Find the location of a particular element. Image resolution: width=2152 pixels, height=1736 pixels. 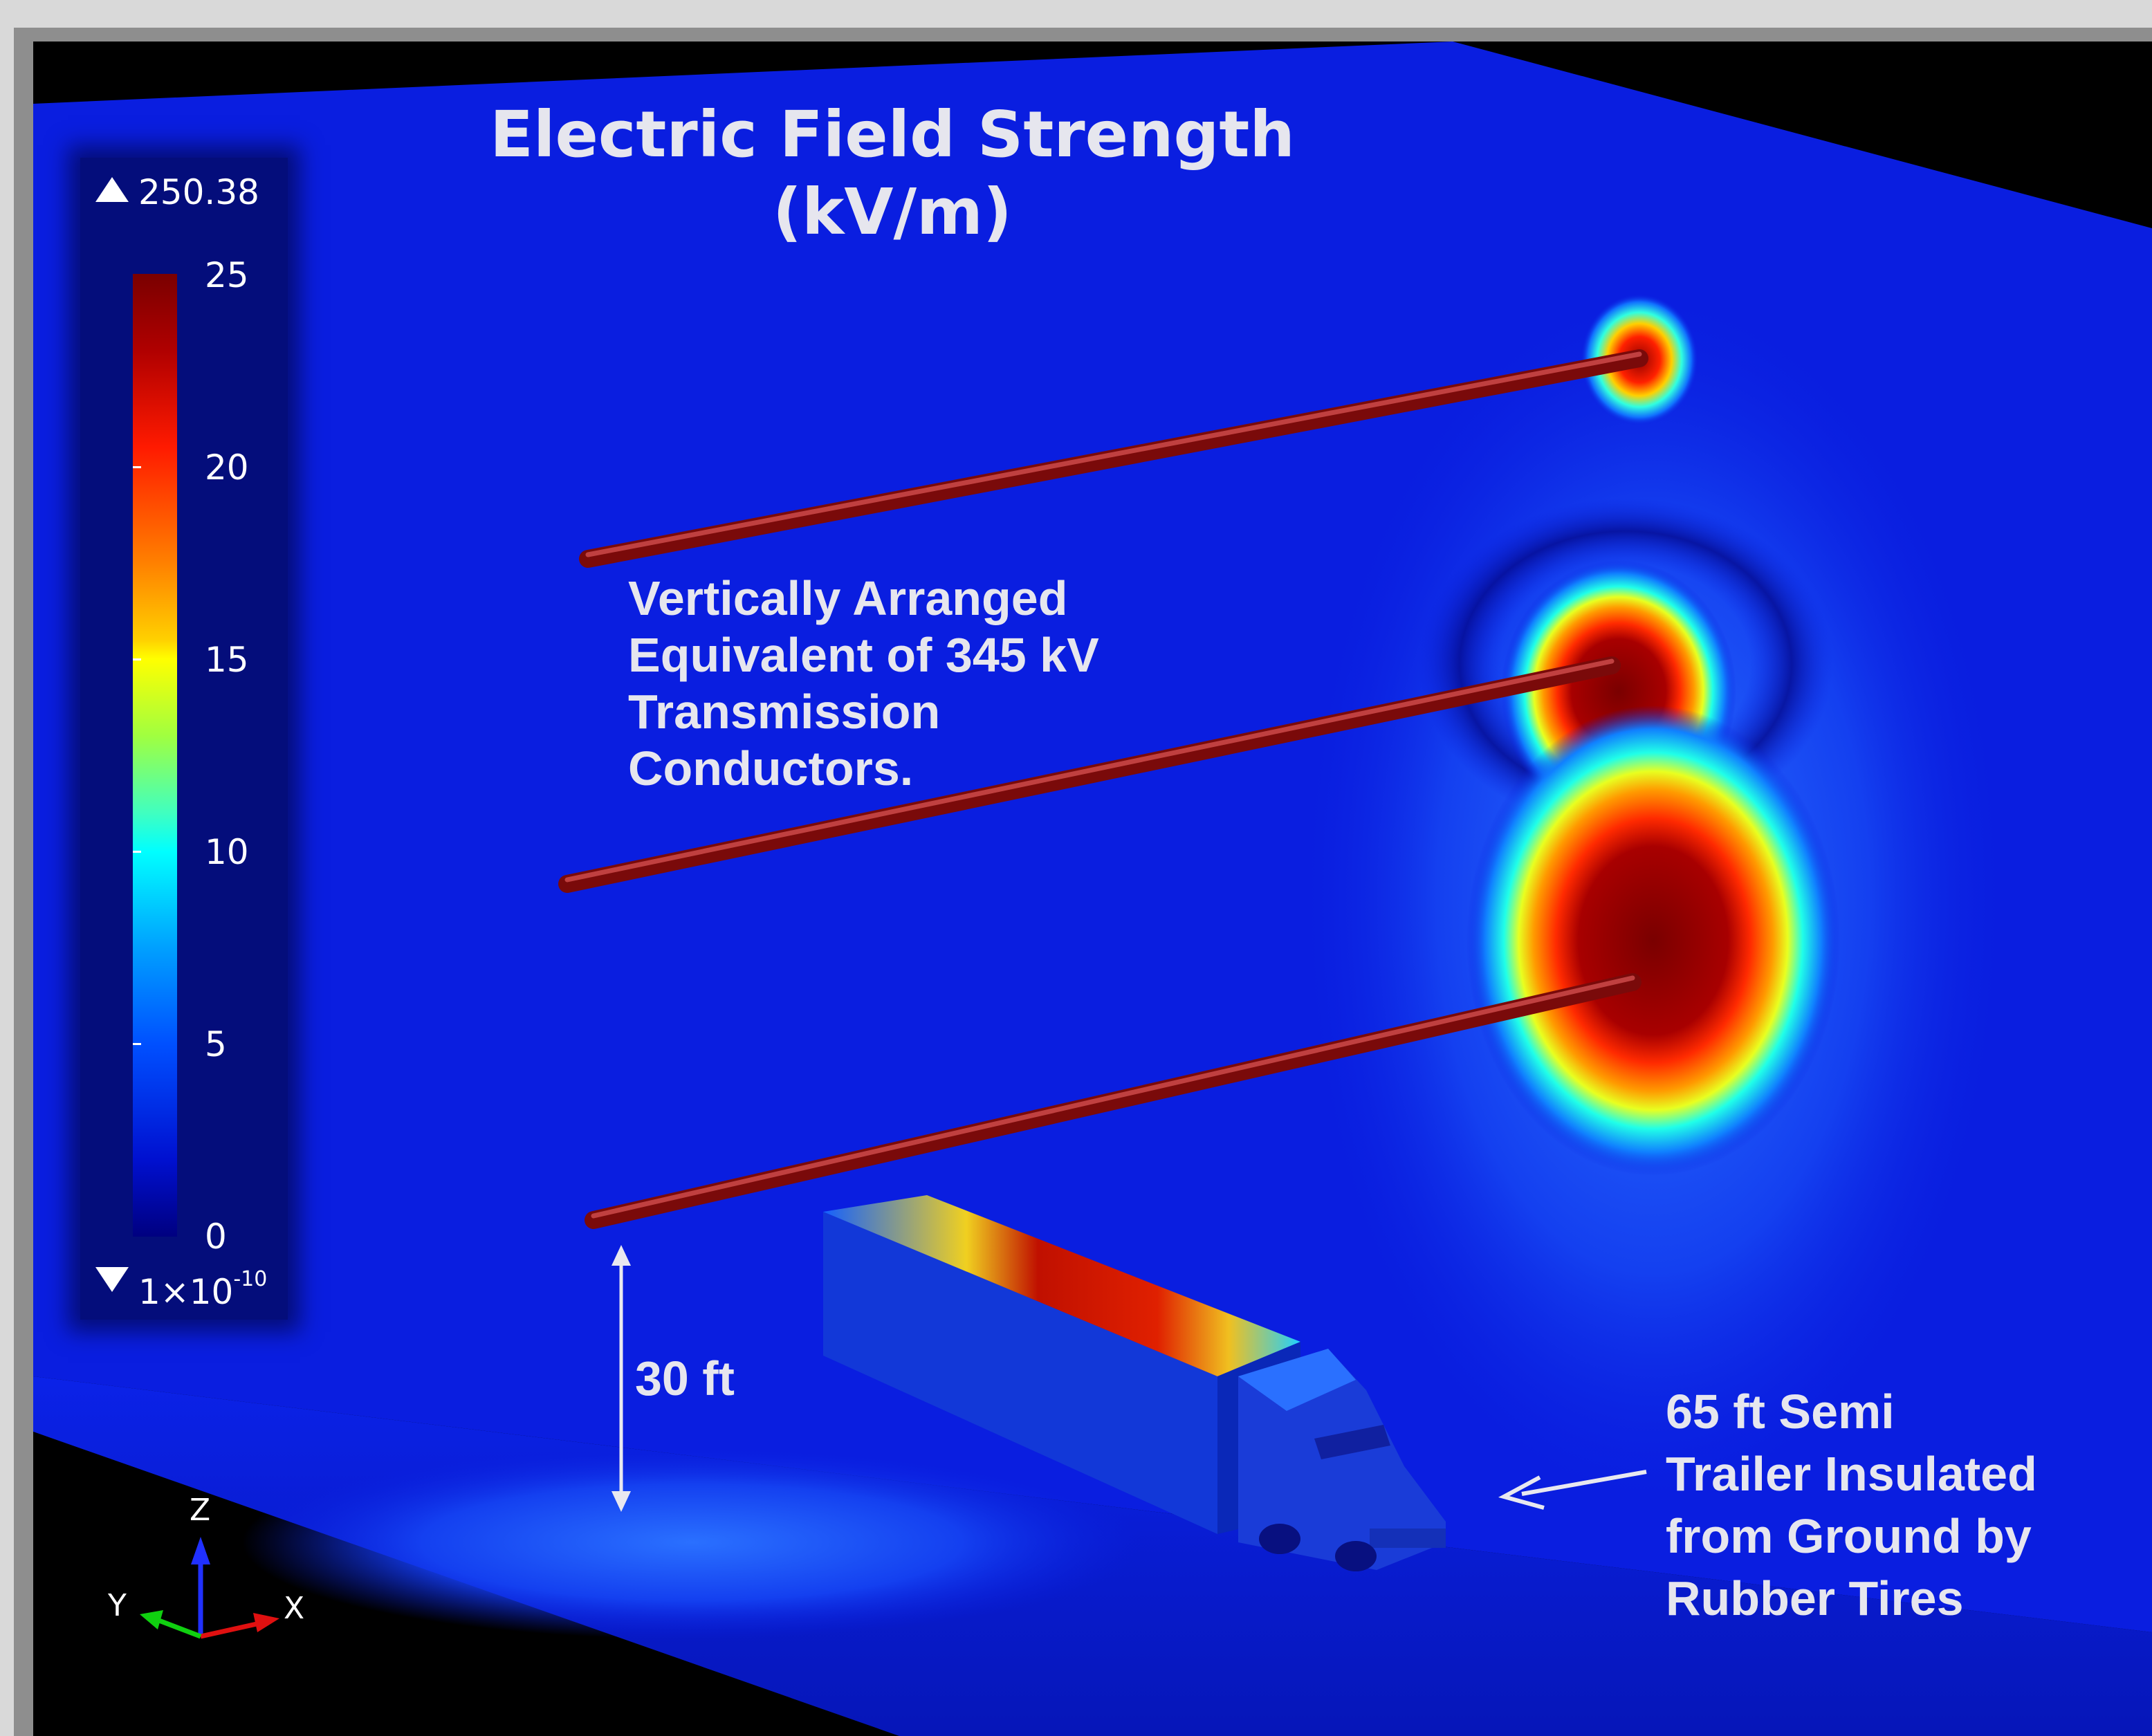

color-legend-bar is located at coordinates (155, 755).